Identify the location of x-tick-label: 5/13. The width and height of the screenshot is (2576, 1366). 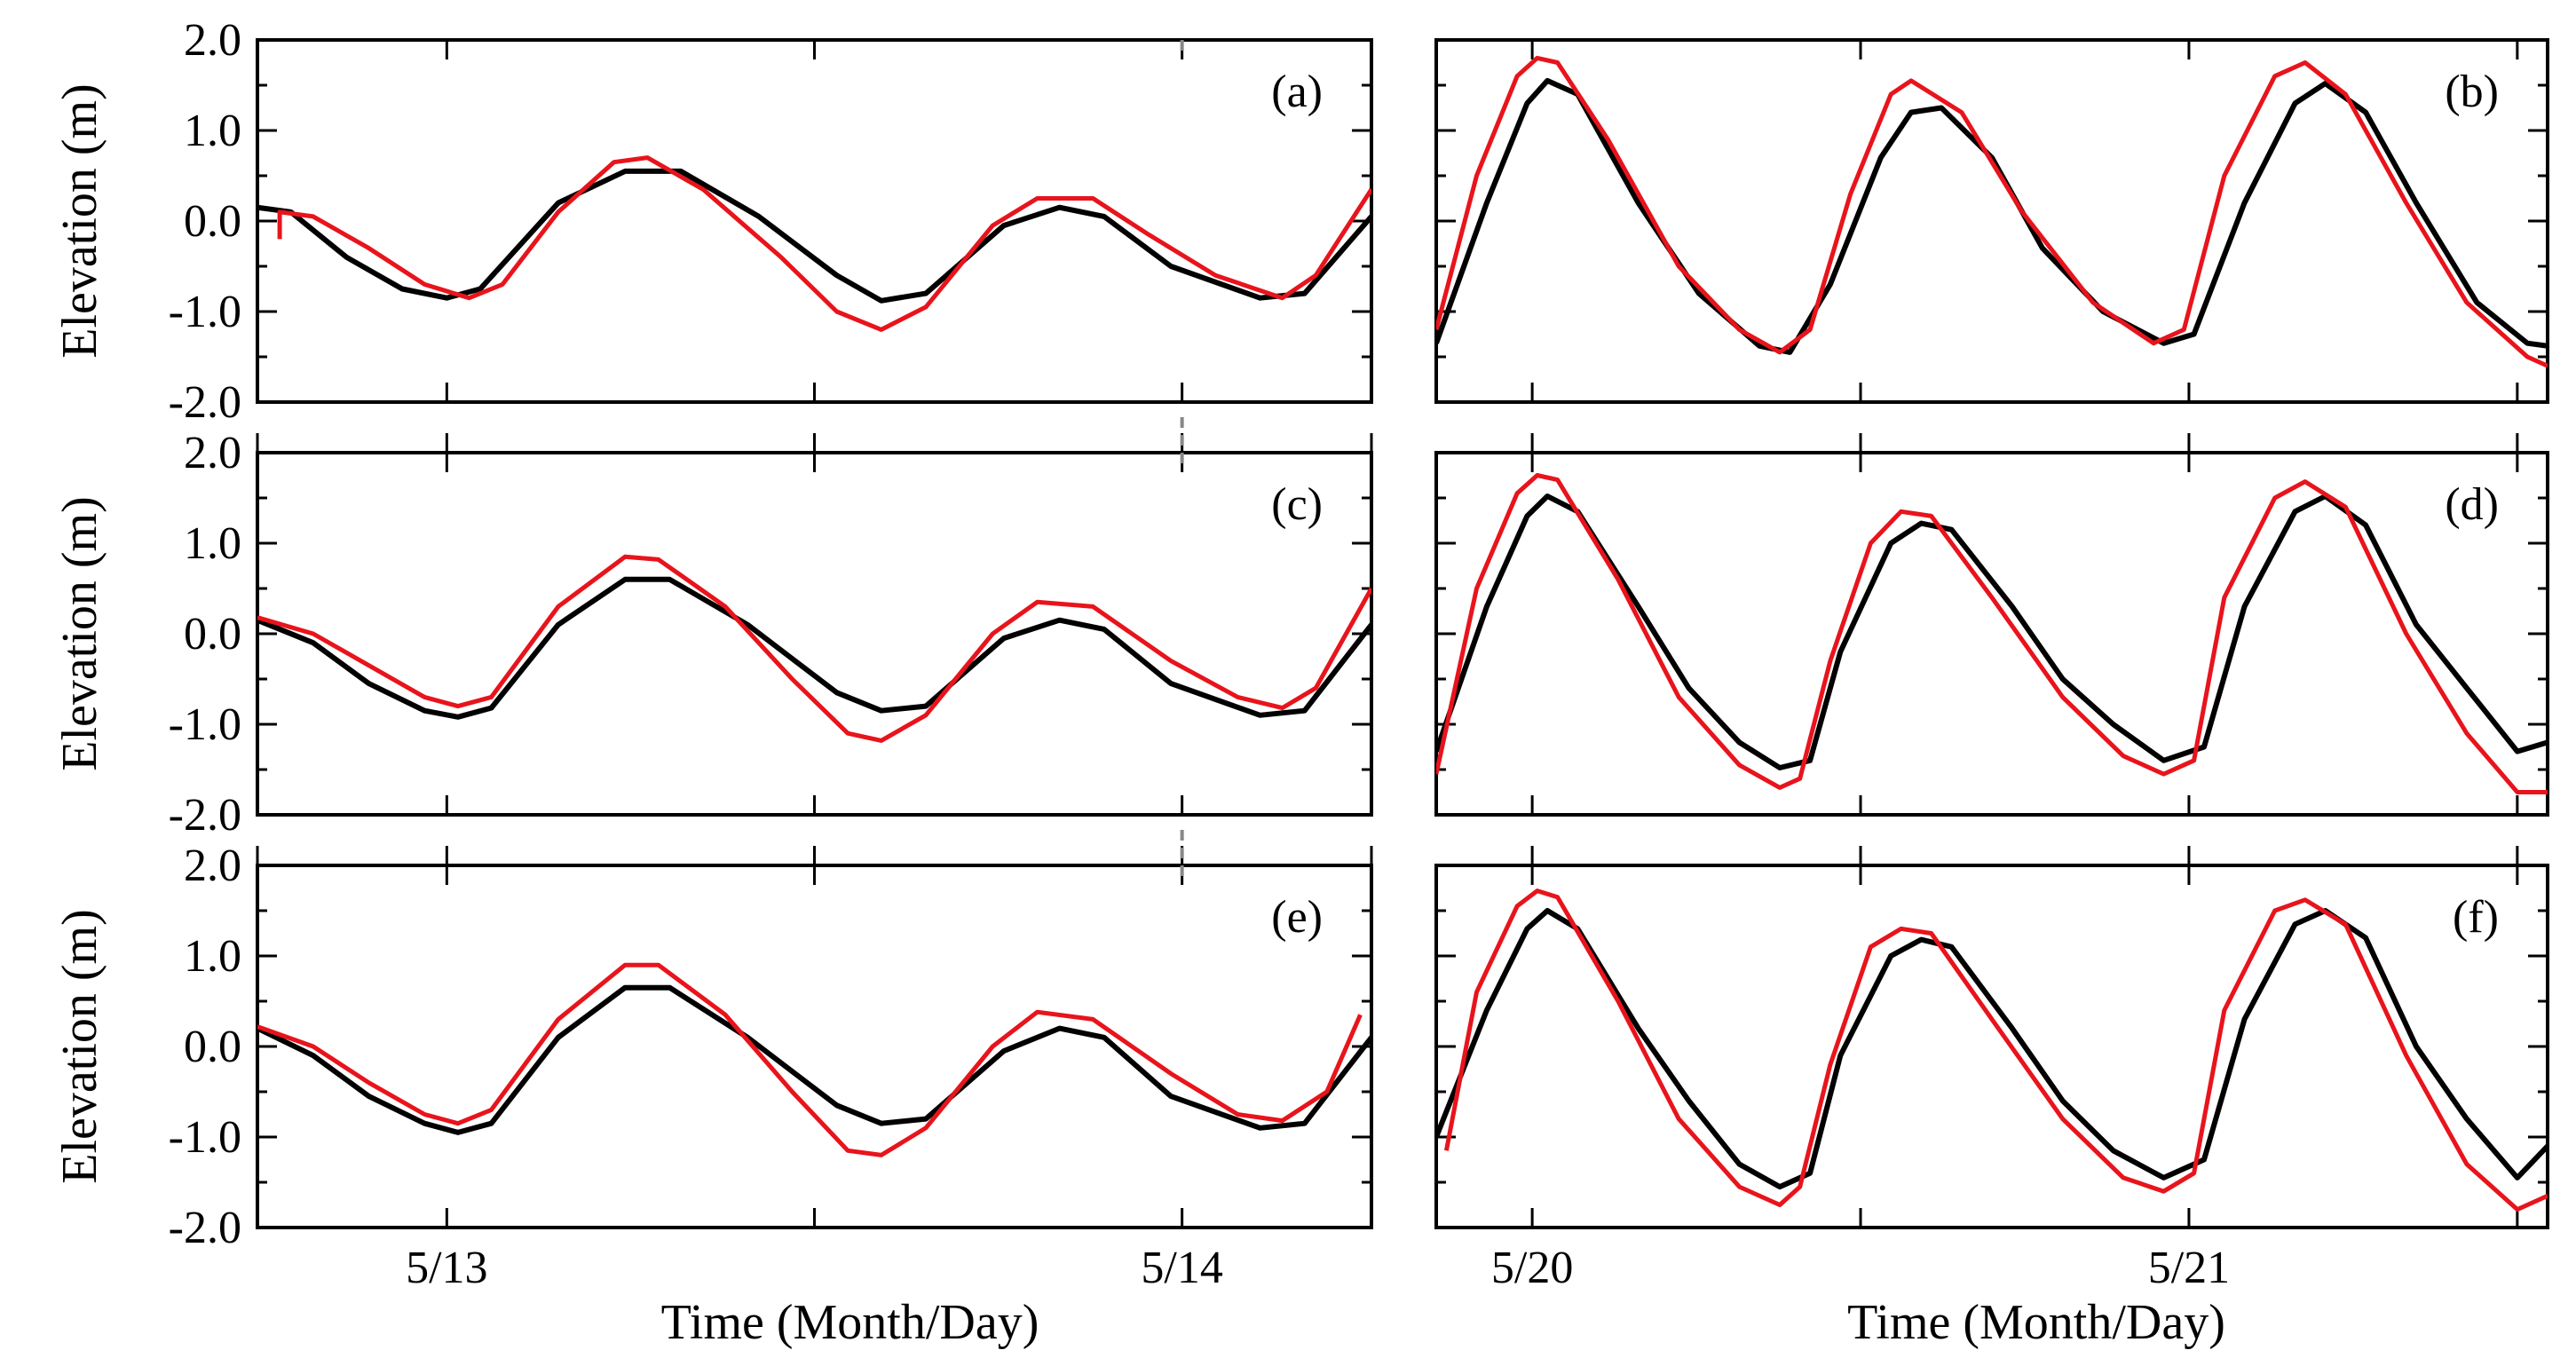
(446, 1268).